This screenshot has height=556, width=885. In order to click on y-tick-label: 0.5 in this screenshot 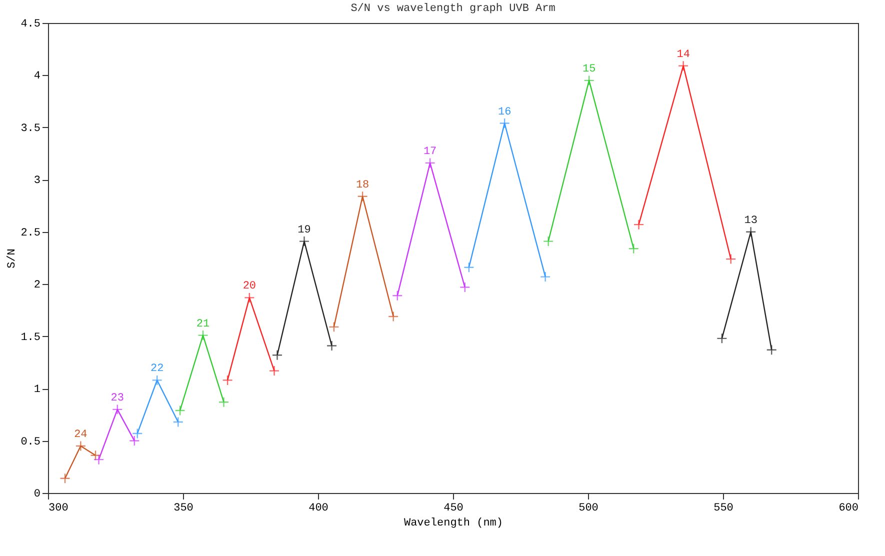, I will do `click(30, 442)`.